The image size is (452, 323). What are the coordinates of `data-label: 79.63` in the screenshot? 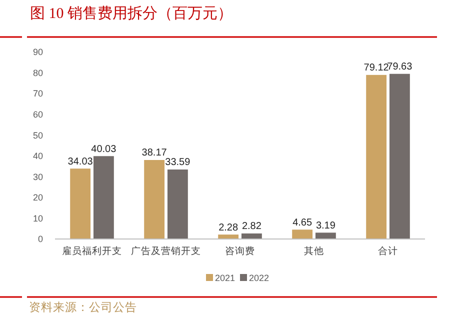 It's located at (400, 67).